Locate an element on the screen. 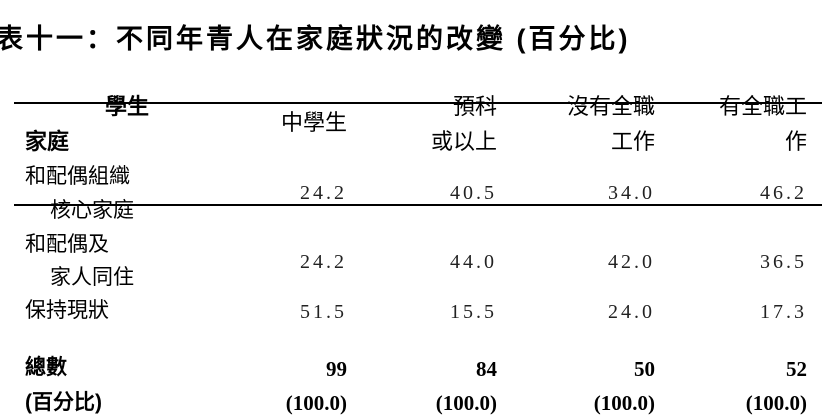 The image size is (822, 416). column-header: 預科 is located at coordinates (474, 106).